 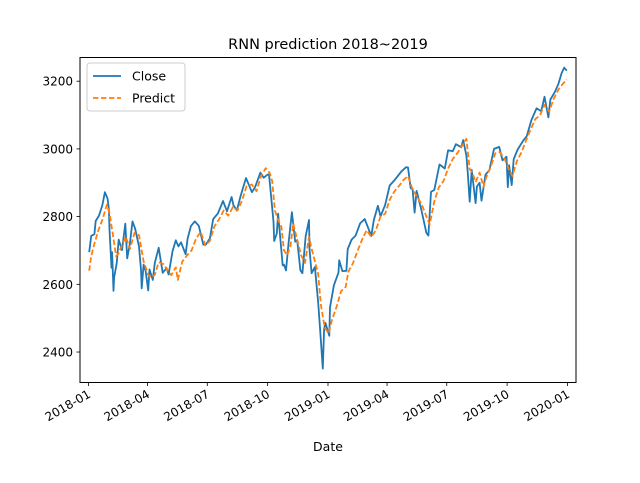 I want to click on y-tick-label: 2600, so click(x=57, y=285).